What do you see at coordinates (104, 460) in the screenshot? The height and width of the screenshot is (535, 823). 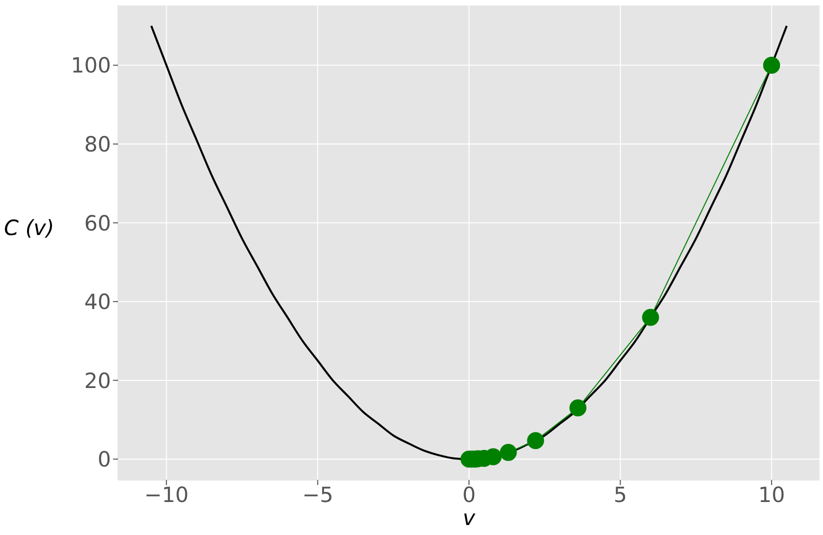 I see `y-tick-label: 0` at bounding box center [104, 460].